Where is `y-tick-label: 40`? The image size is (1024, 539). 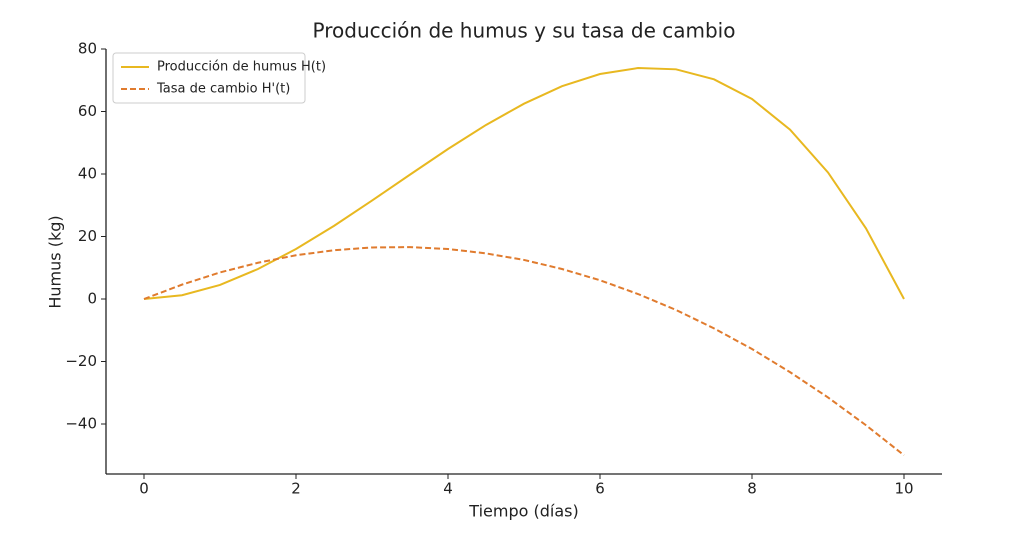 y-tick-label: 40 is located at coordinates (87, 174).